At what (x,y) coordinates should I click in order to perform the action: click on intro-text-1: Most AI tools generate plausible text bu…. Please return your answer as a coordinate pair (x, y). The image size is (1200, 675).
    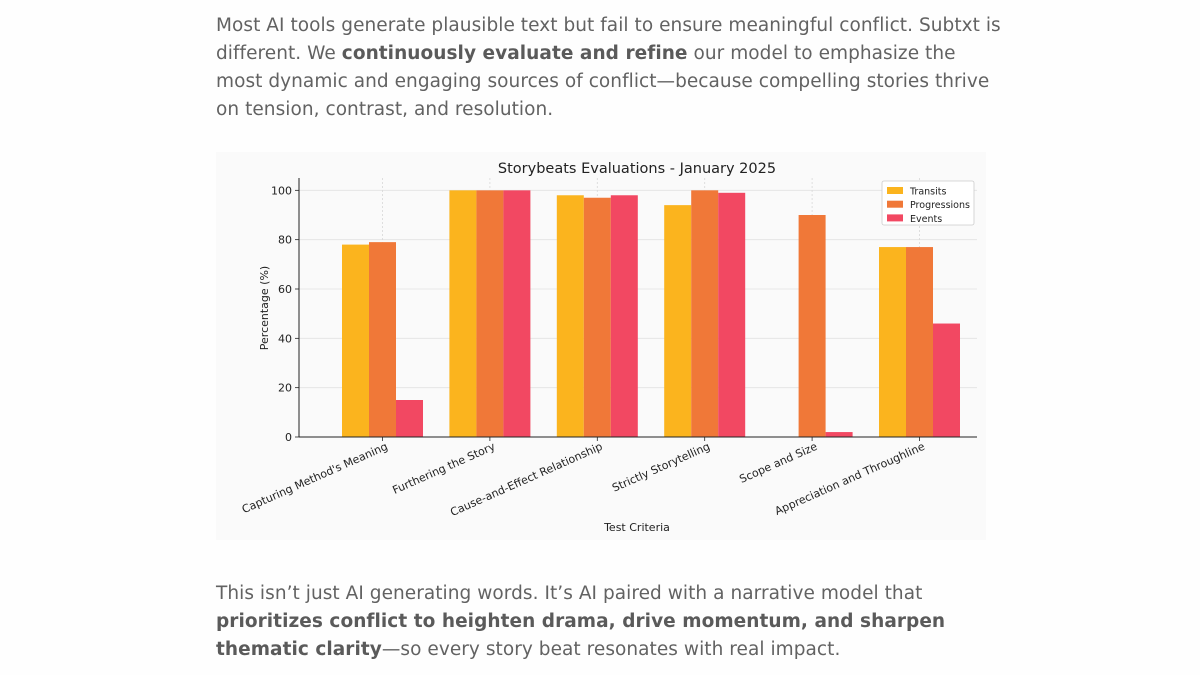
    Looking at the image, I should click on (608, 39).